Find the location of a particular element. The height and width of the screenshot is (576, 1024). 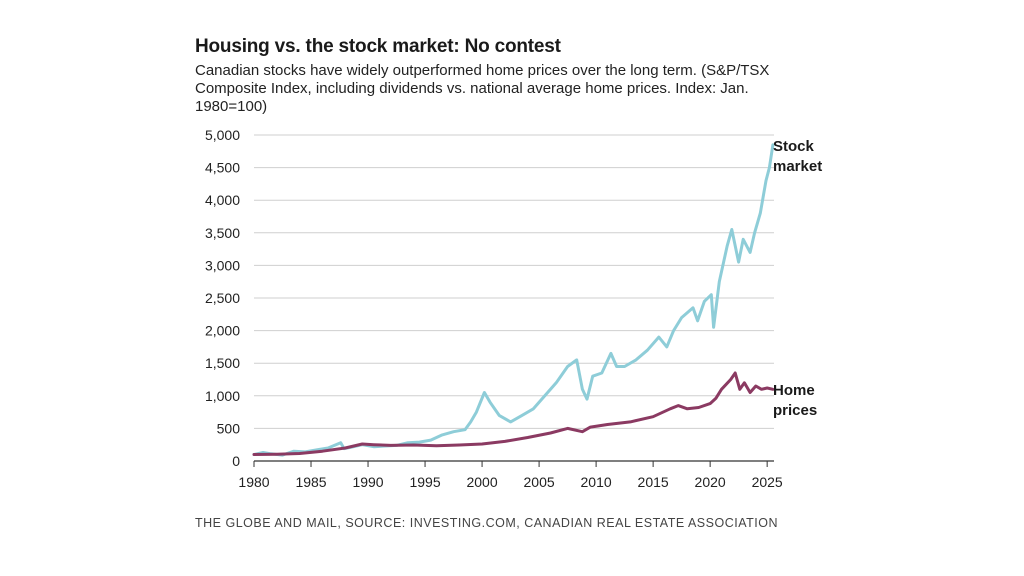

y-tick-label-3000: 3,000 is located at coordinates (222, 265).